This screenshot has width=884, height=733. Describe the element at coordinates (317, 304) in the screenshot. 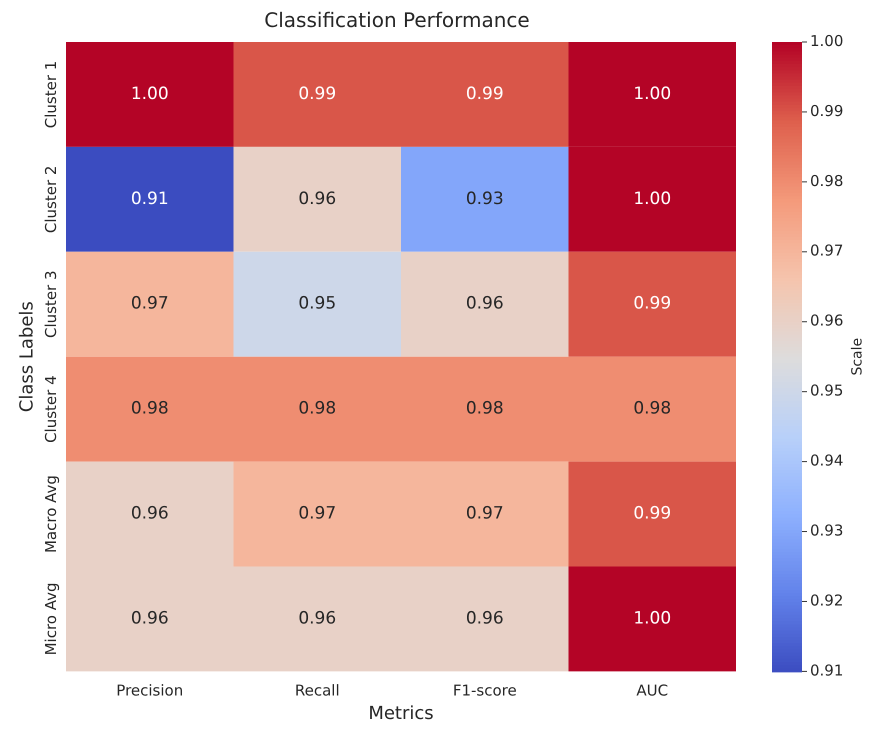

I see `data-label: 0.95` at that location.